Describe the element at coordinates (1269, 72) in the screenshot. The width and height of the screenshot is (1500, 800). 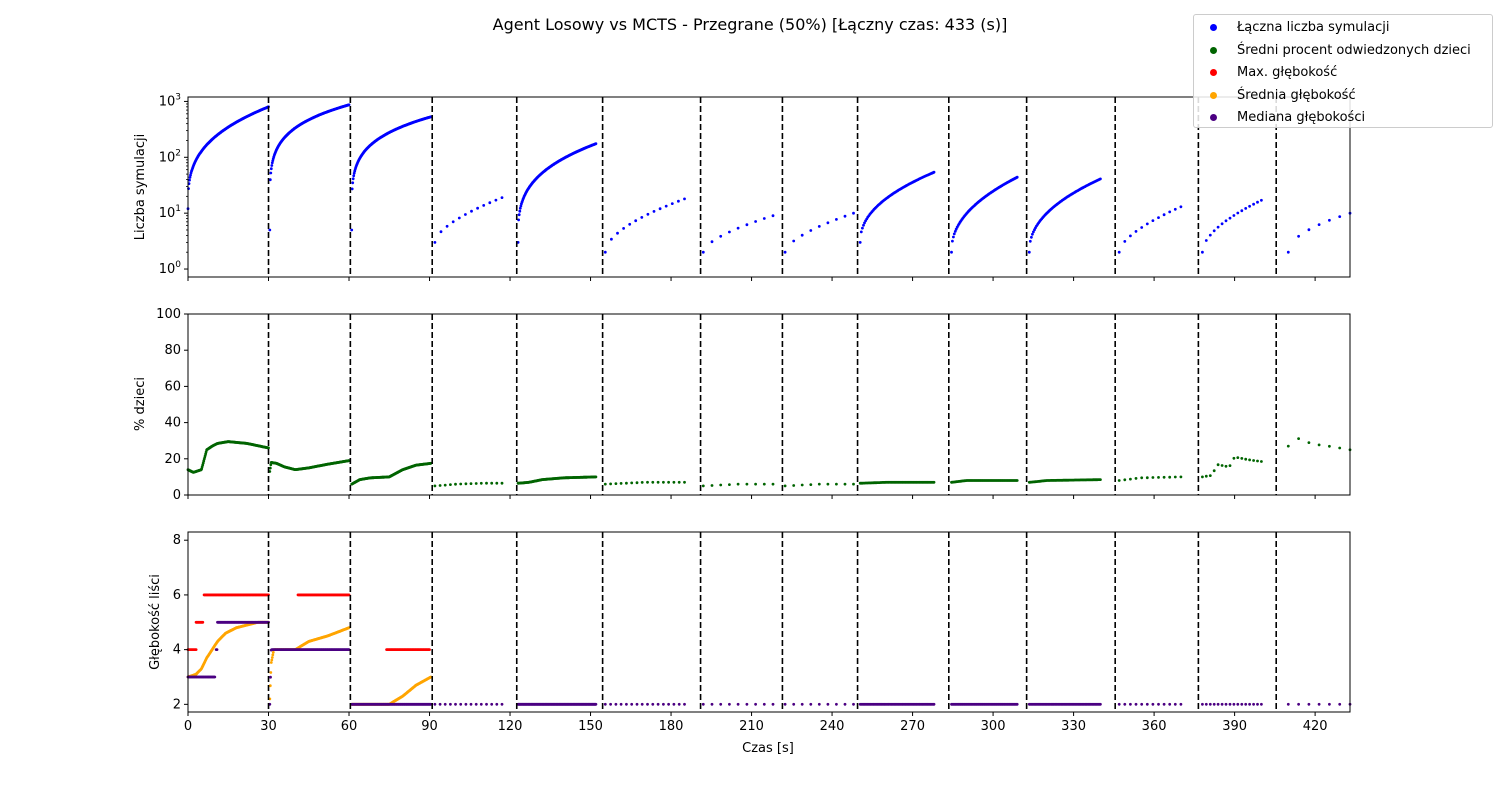
I see `legend-item-max-depth: Max. głębokość` at that location.